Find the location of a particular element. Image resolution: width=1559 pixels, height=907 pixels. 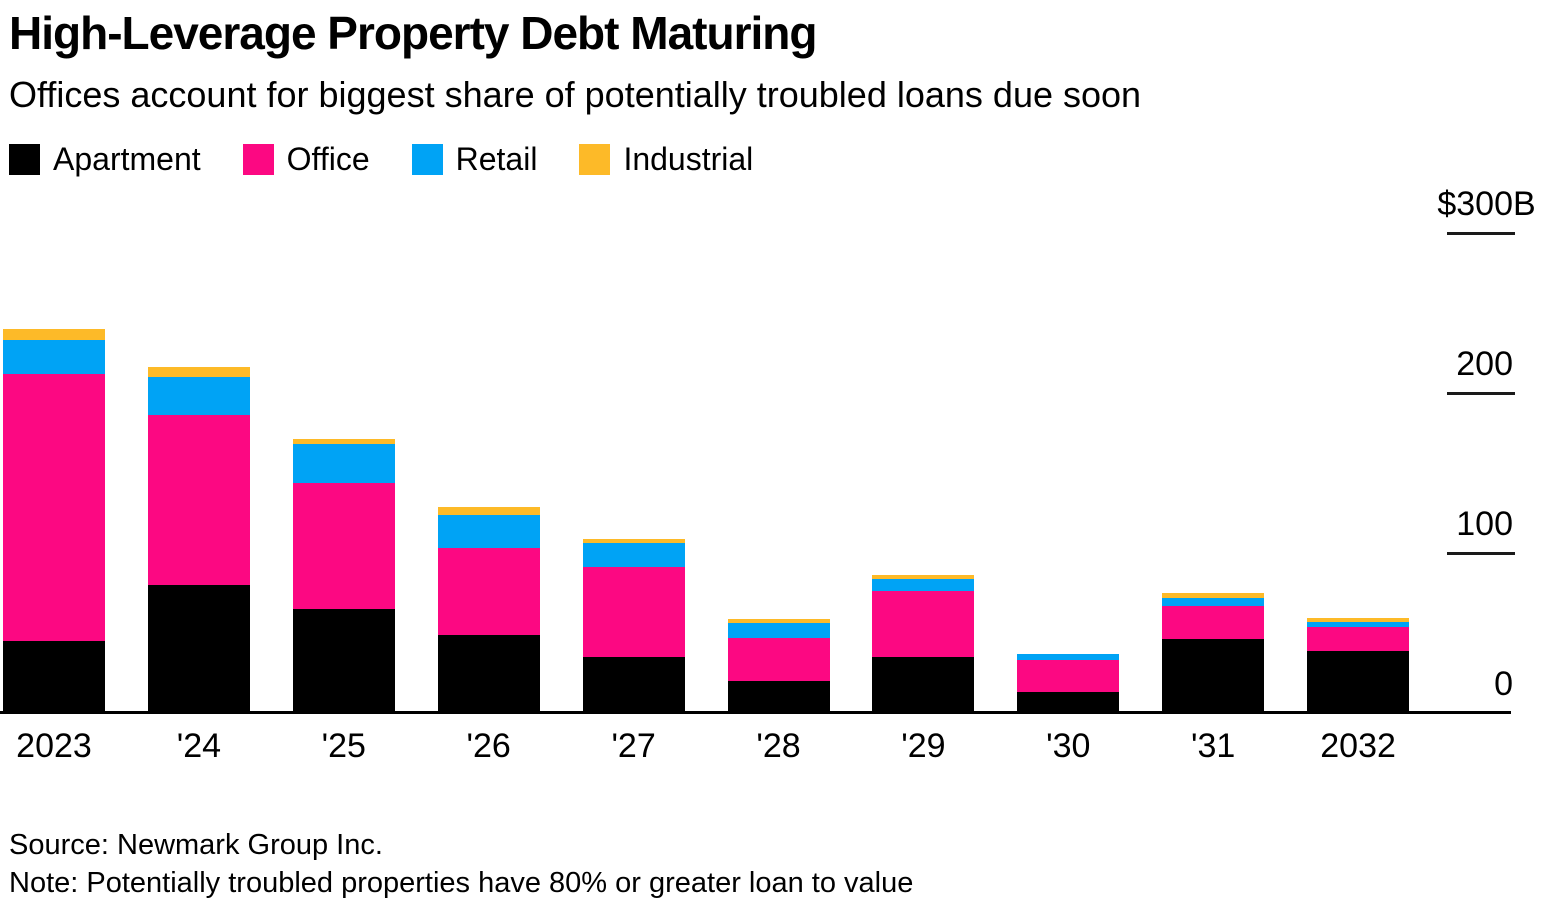

bar-segment-retail-2023 is located at coordinates (54, 357).